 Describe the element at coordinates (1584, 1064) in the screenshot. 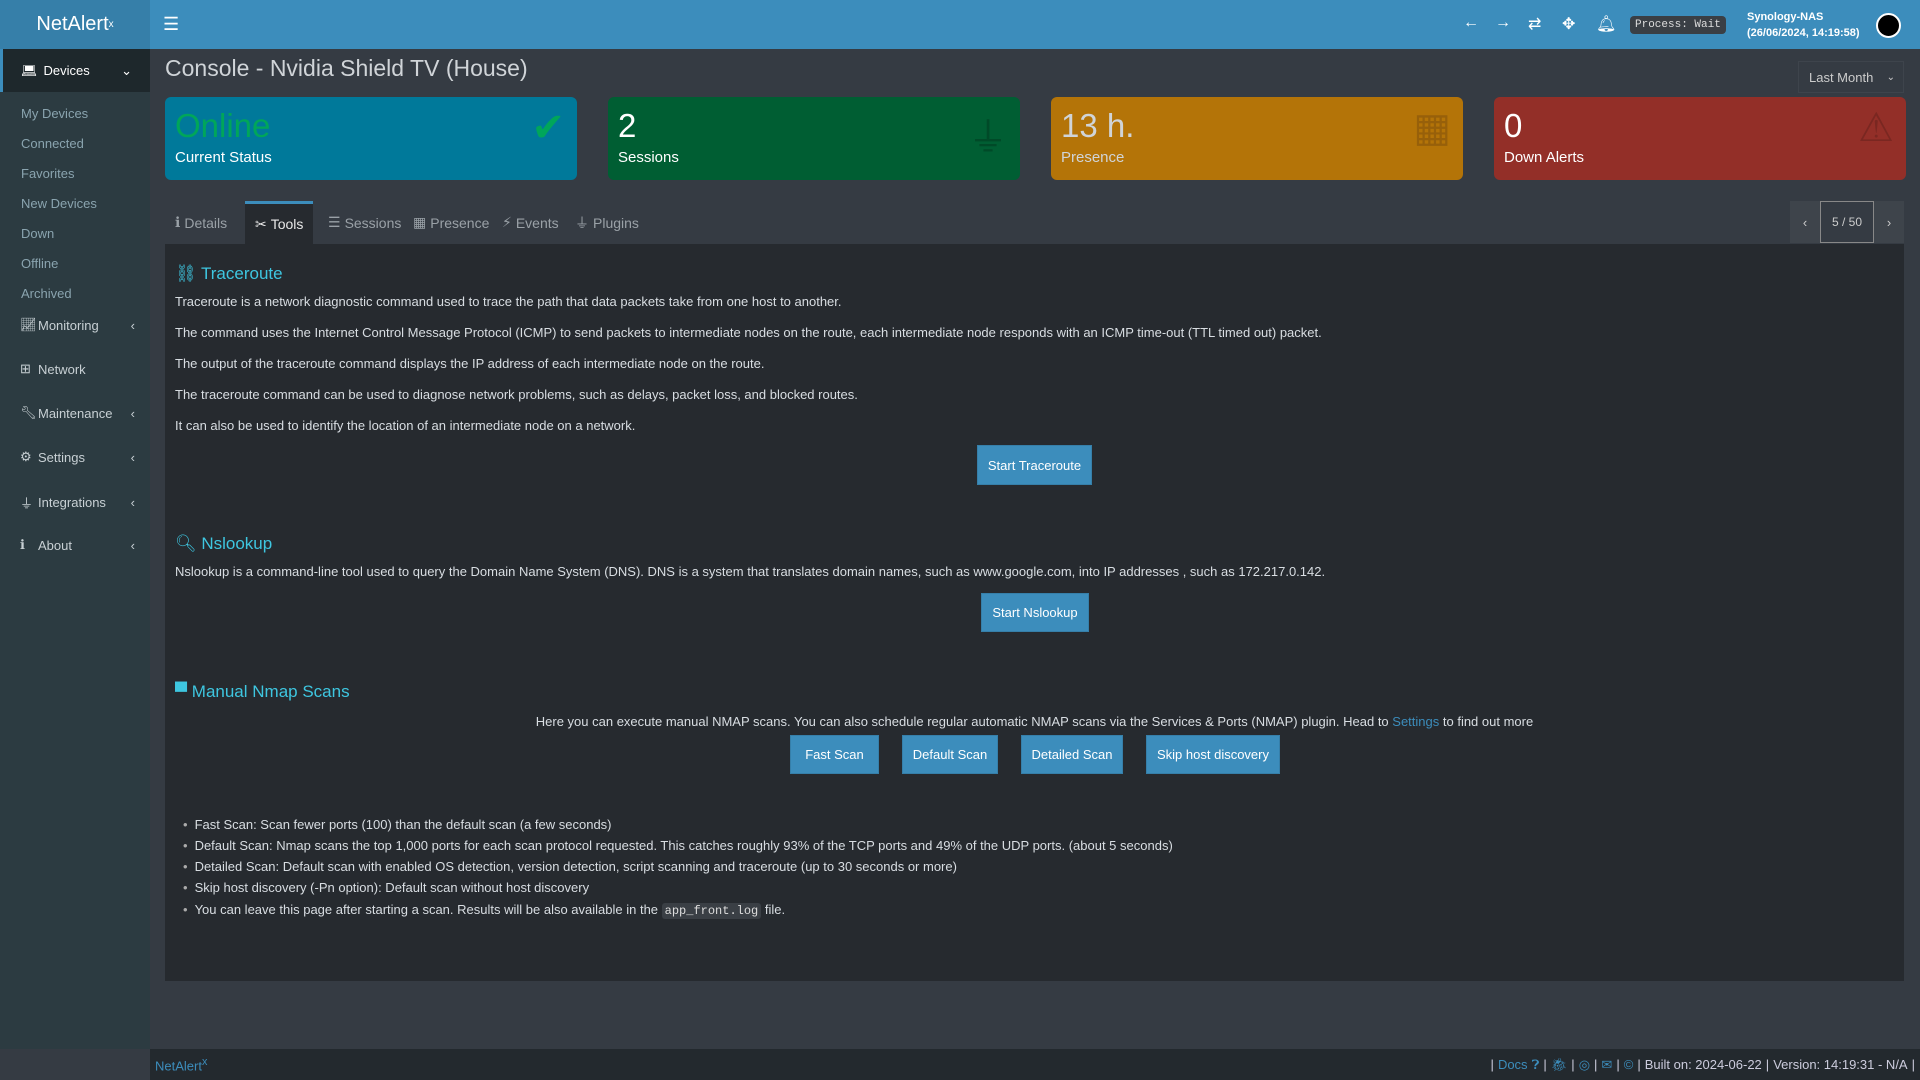

I see `github-icon: ◎` at that location.